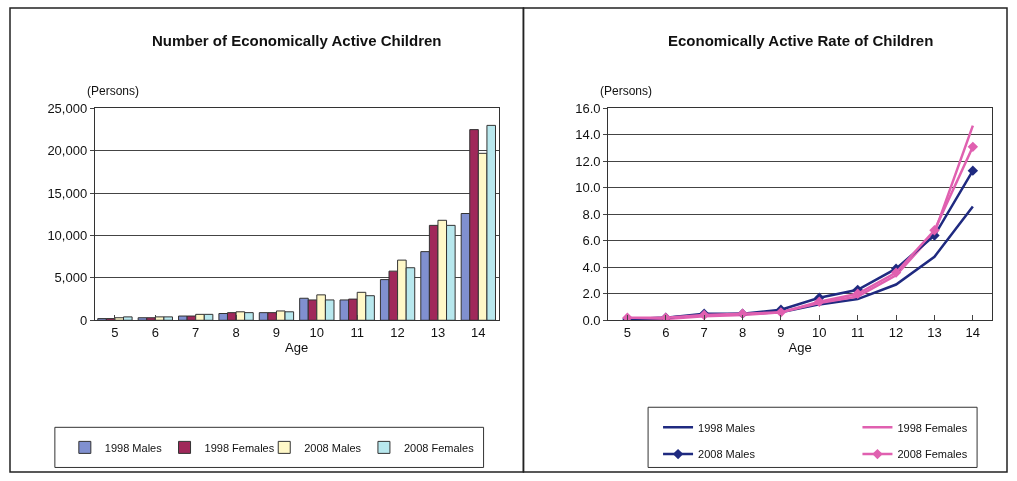 The image size is (1017, 481). Describe the element at coordinates (71, 278) in the screenshot. I see `y-tick-label: 5,000` at that location.